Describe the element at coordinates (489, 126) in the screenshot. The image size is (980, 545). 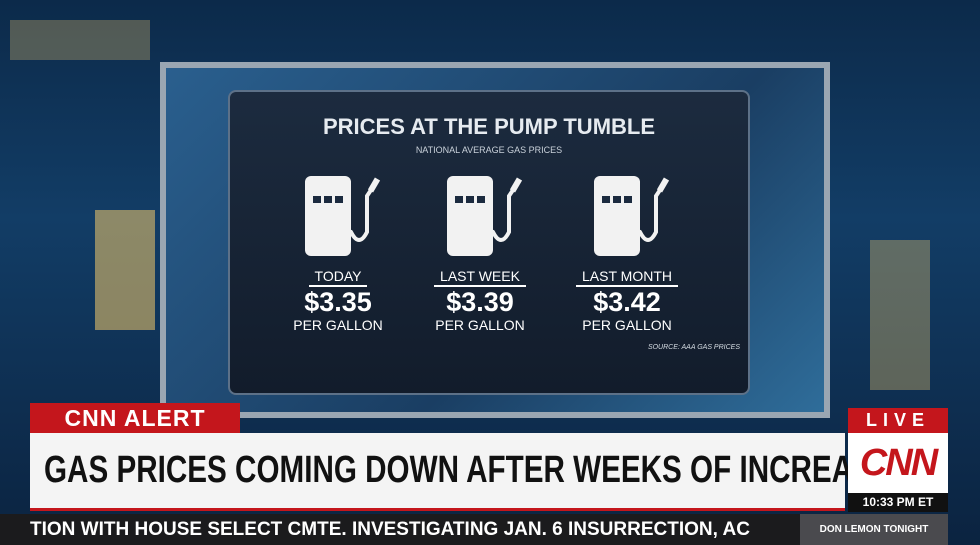
I see `graphic-title: PRICES AT THE PUMP TUMBLE` at that location.